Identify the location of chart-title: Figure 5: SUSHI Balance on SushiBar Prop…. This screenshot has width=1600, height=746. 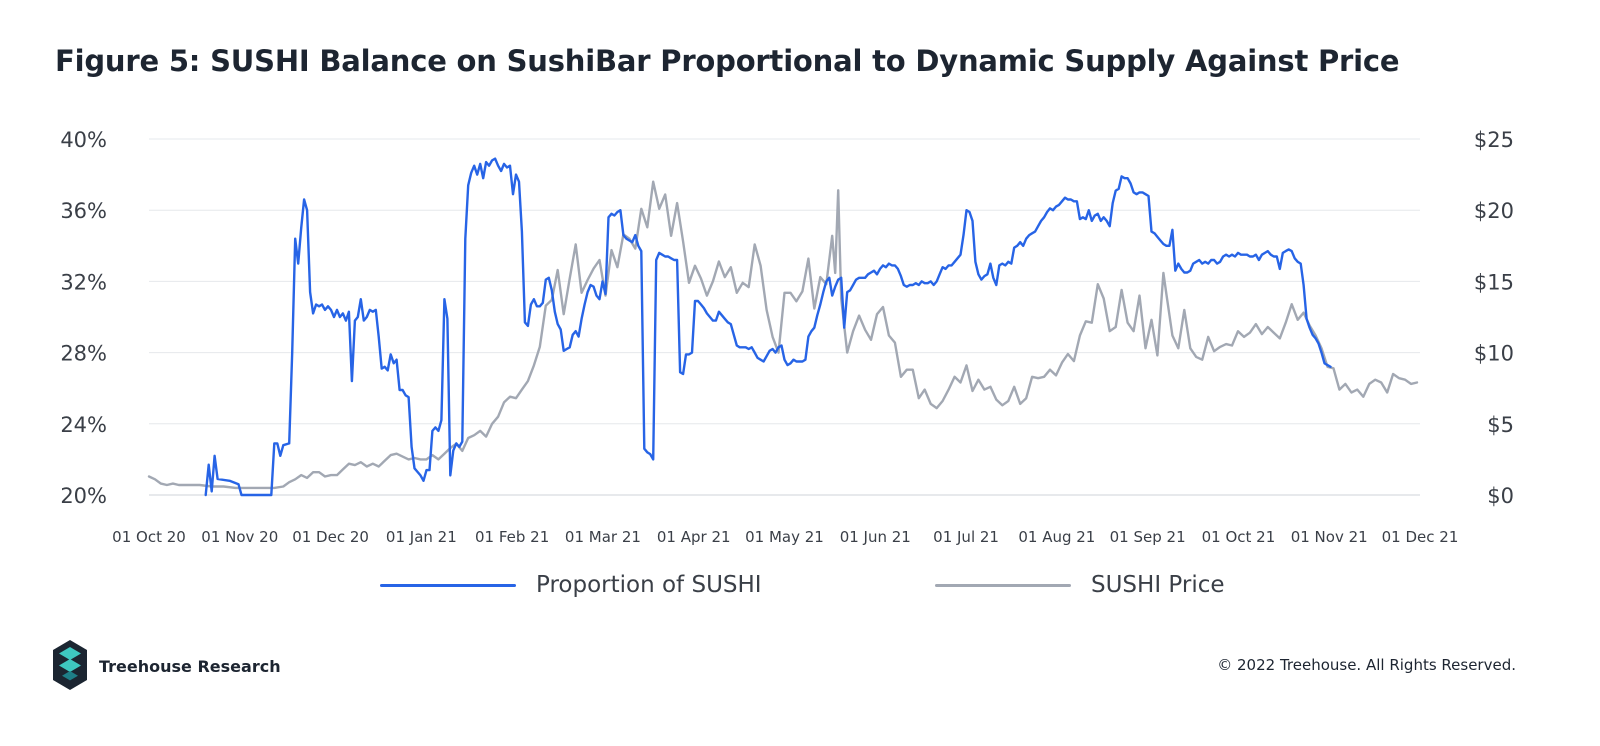
(727, 61).